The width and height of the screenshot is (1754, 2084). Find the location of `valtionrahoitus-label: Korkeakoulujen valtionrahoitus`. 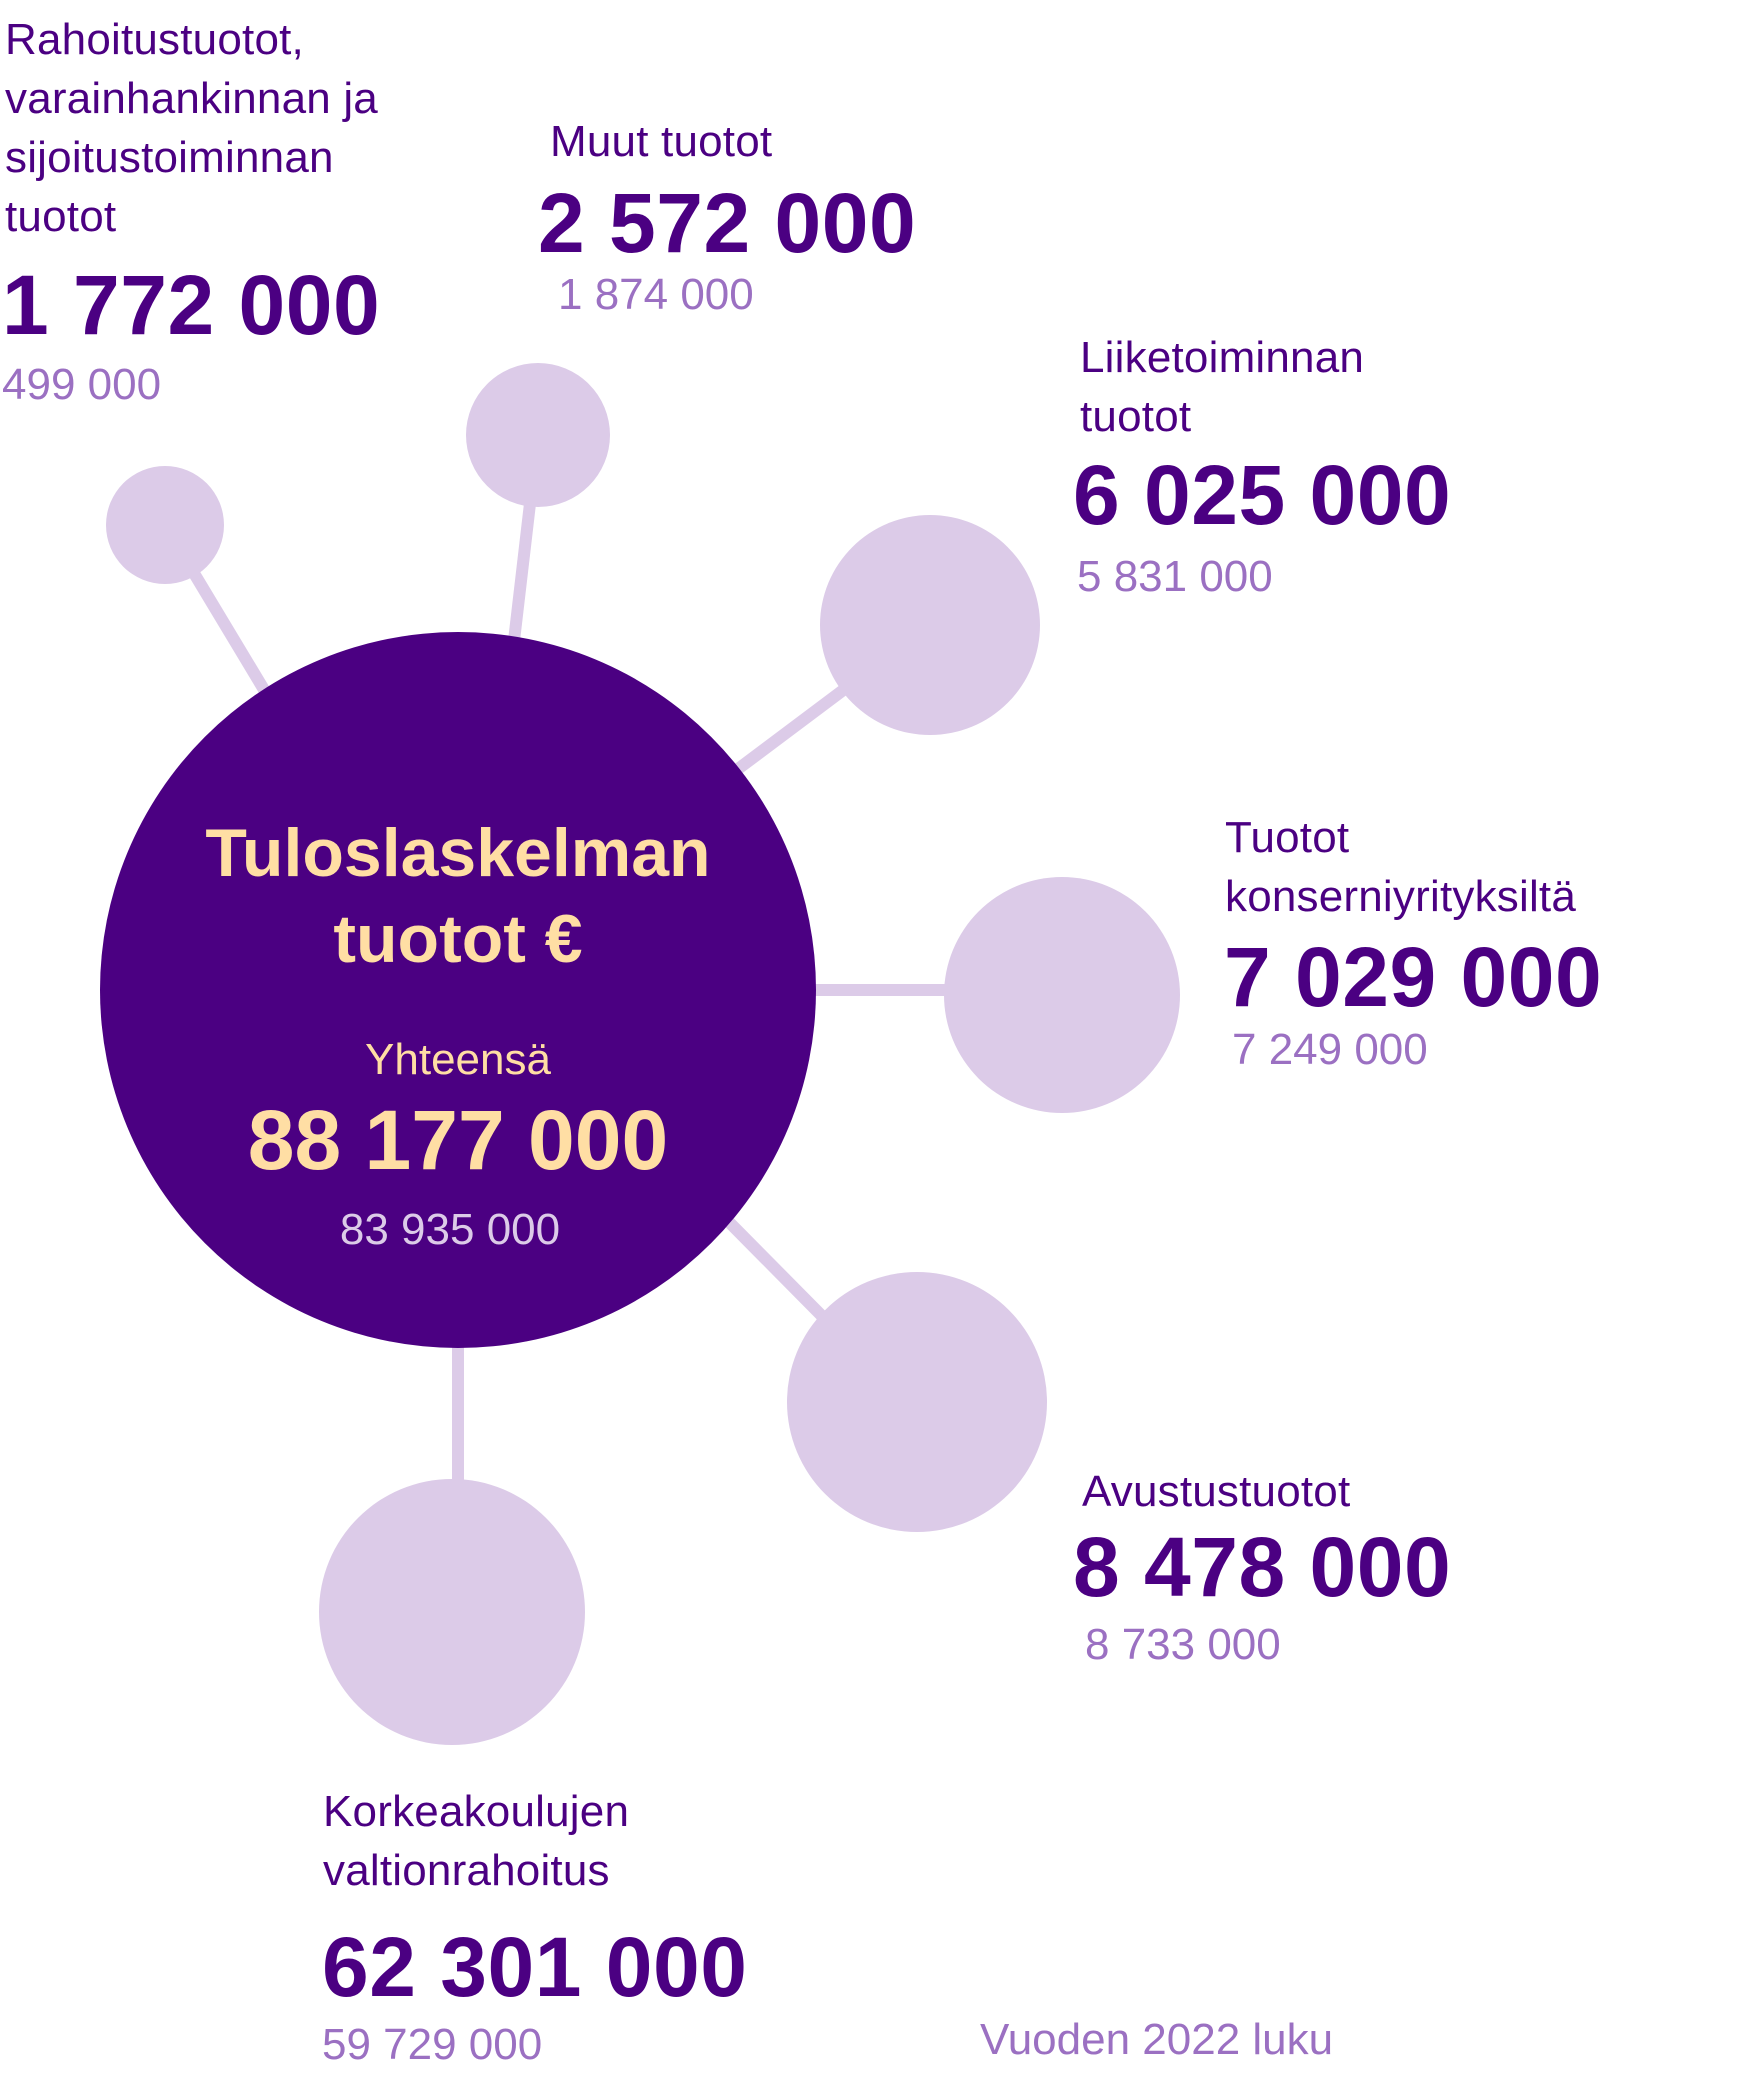

valtionrahoitus-label: Korkeakoulujen valtionrahoitus is located at coordinates (476, 1841).